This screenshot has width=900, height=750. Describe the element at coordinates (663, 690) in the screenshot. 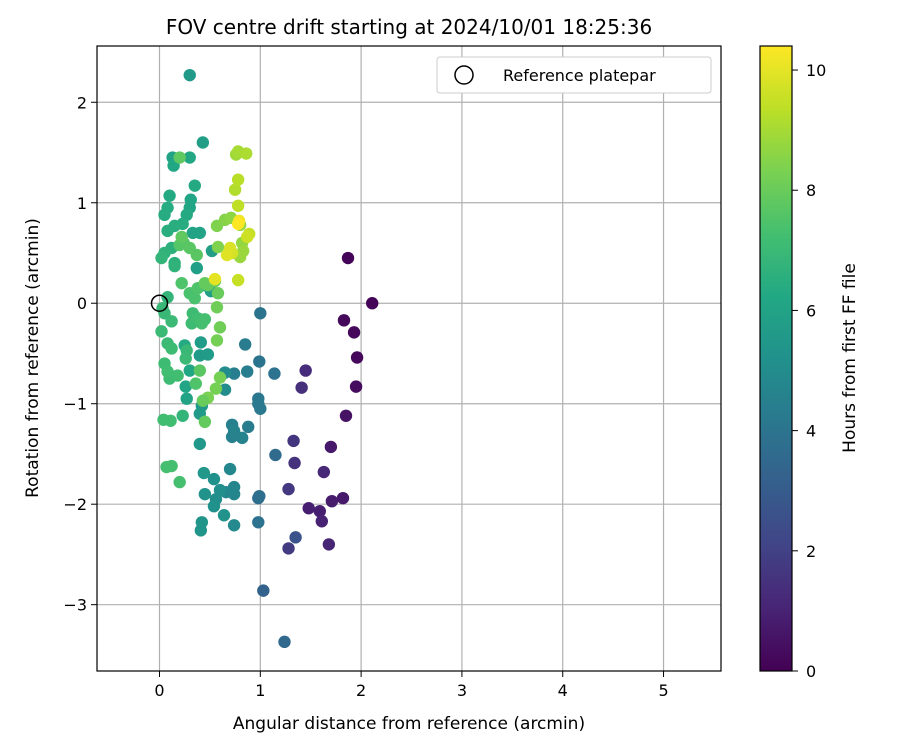

I see `x-tick-label: 5` at that location.